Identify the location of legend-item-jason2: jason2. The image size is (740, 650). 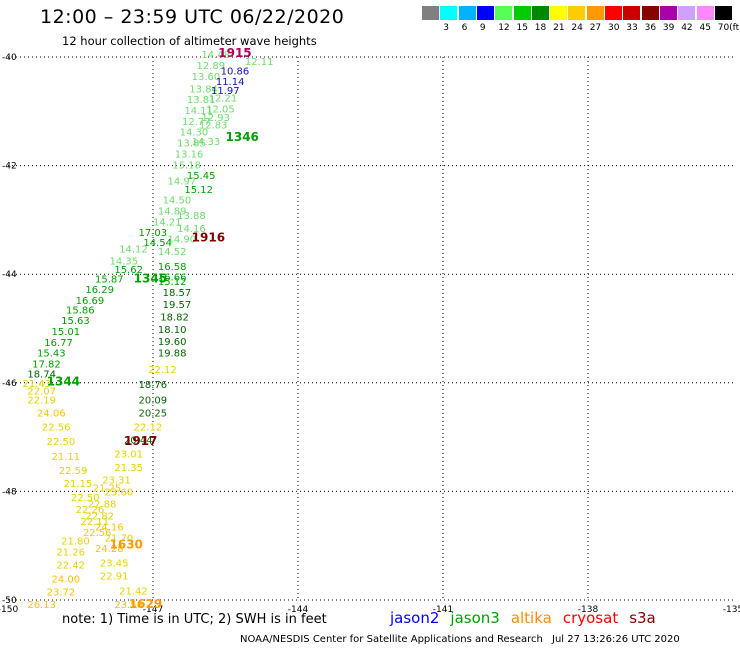
(415, 618).